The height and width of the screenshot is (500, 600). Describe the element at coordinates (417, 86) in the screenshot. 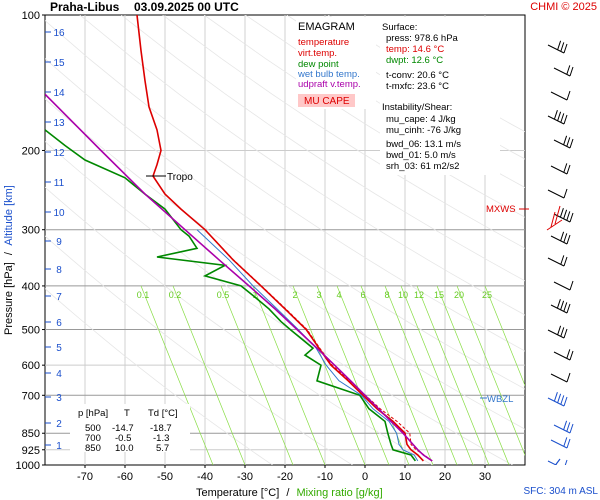

I see `surface-tmxfc: t-mxfc: 23.6 °C` at that location.